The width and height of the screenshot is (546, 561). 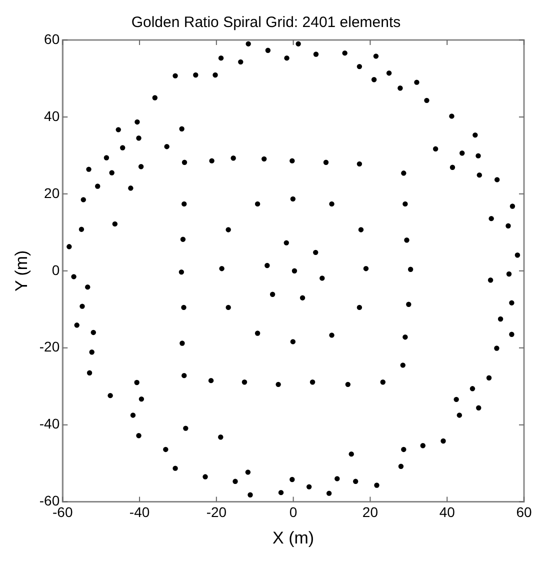 What do you see at coordinates (52, 192) in the screenshot?
I see `y-tick-label: 20` at bounding box center [52, 192].